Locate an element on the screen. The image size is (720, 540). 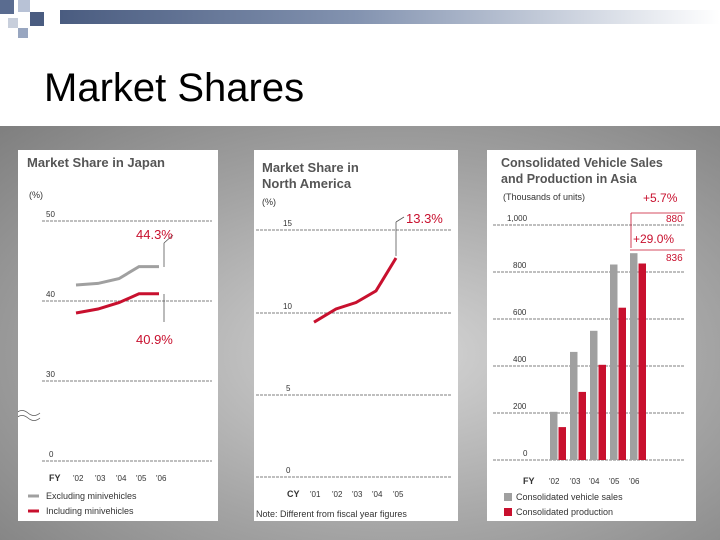
y-tick-label: 50 is located at coordinates (50, 214).